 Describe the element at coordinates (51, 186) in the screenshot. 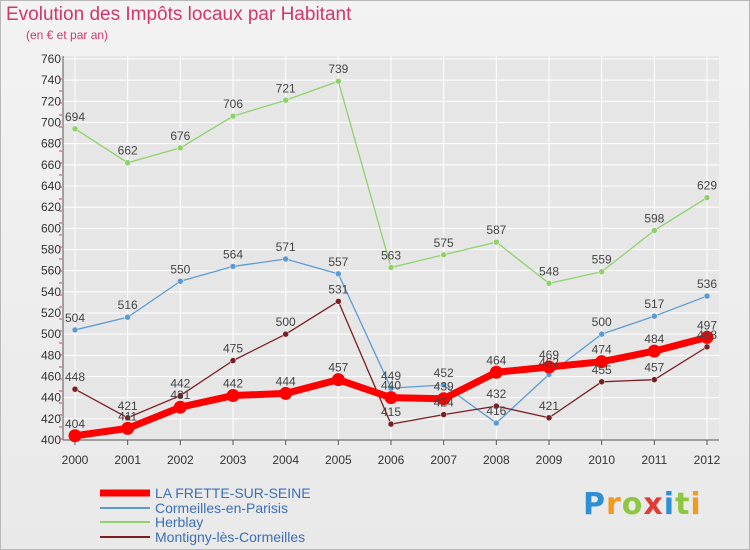

I see `y-tick-label: 640` at that location.